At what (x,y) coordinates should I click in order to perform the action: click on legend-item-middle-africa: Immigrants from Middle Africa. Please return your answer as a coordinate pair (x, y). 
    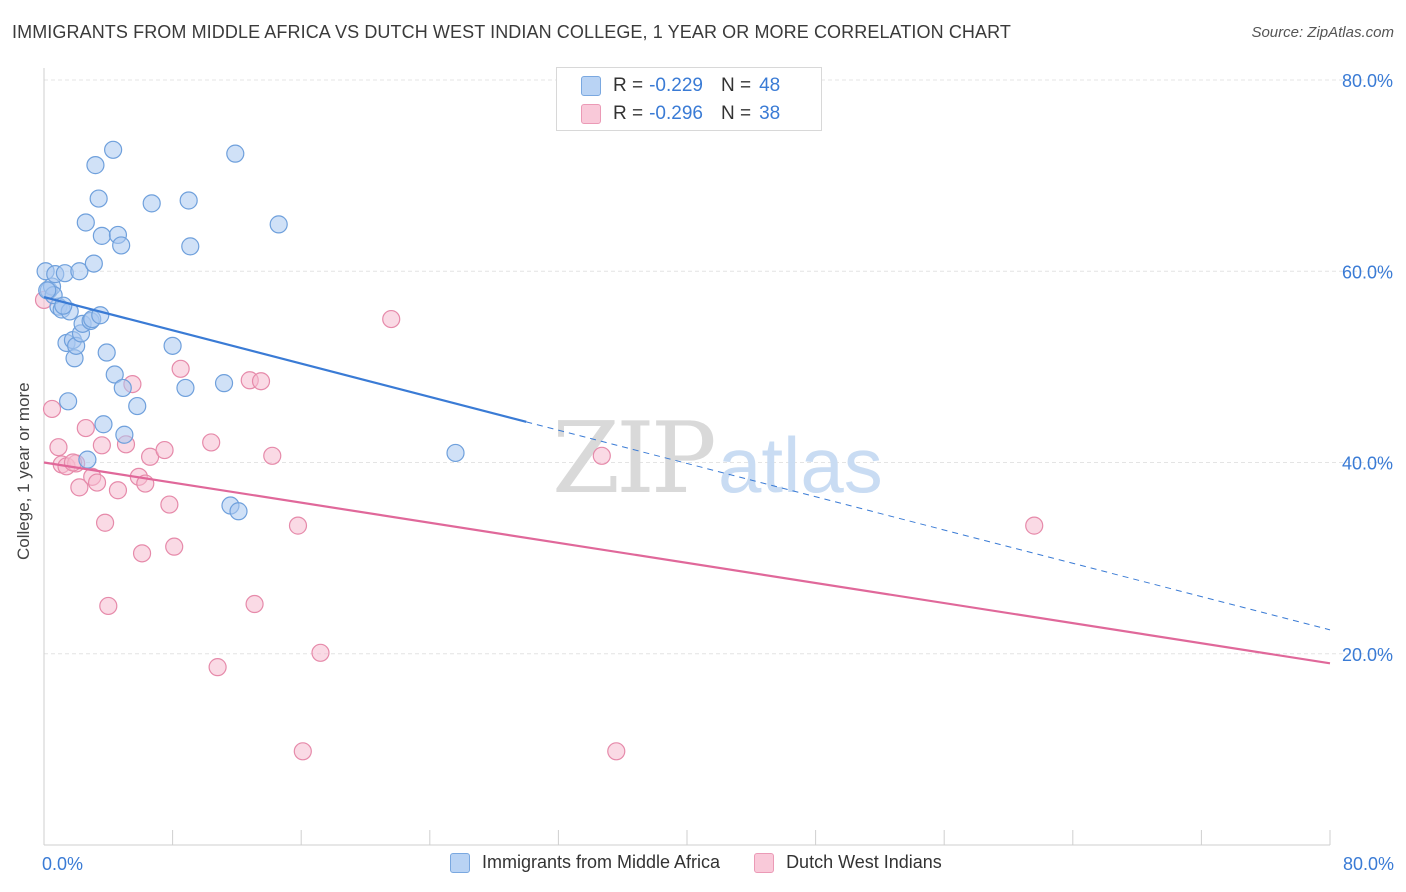
    Looking at the image, I should click on (585, 862).